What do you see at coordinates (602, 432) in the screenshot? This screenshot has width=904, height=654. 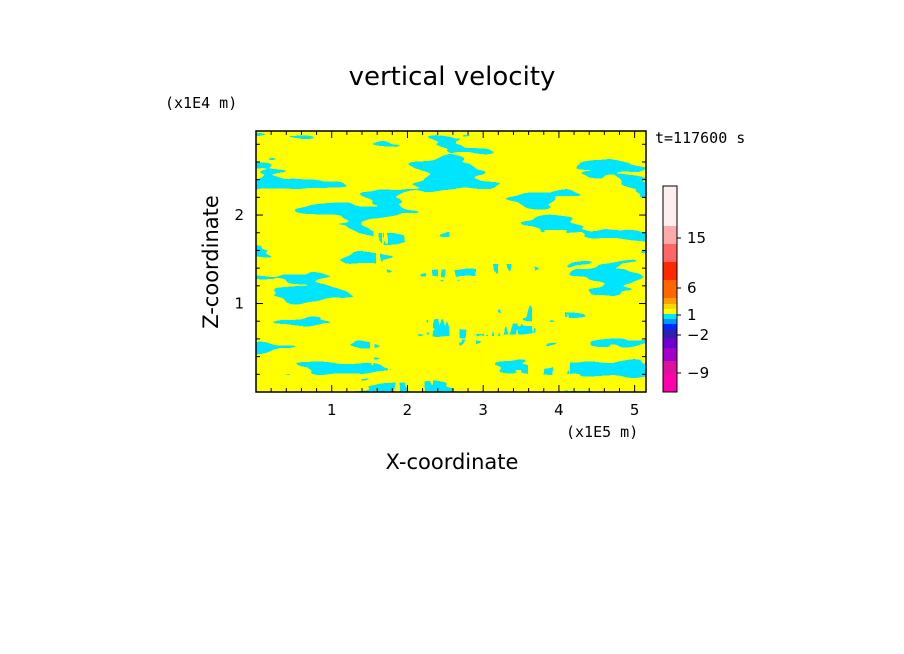 I see `x-scale-label: (x1E5 m)` at bounding box center [602, 432].